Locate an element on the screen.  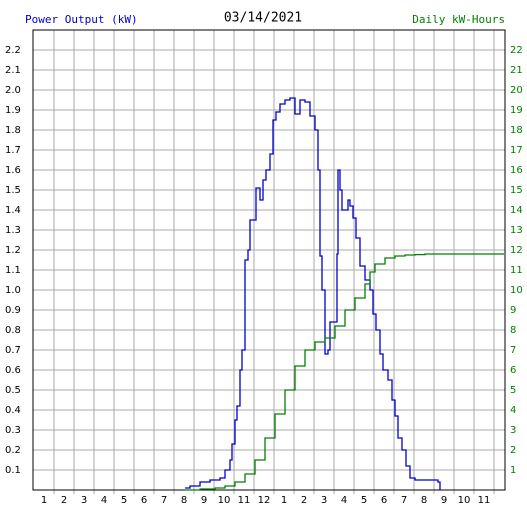
y-tick-label: 0.2 is located at coordinates (13, 450).